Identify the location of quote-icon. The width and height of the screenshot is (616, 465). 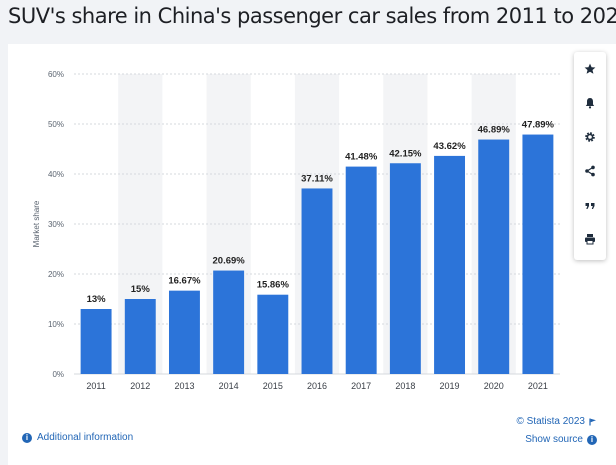
(590, 206).